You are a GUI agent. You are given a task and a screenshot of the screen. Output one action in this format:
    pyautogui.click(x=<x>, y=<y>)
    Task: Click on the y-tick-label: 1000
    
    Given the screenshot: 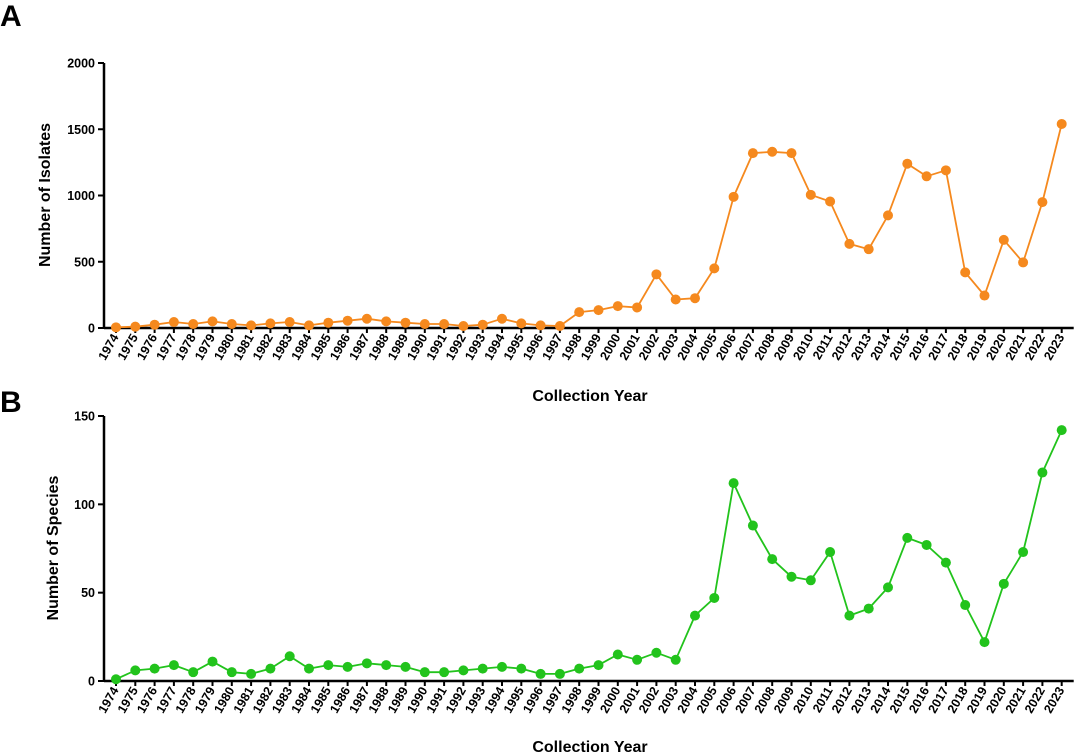 What is the action you would take?
    pyautogui.click(x=81, y=196)
    